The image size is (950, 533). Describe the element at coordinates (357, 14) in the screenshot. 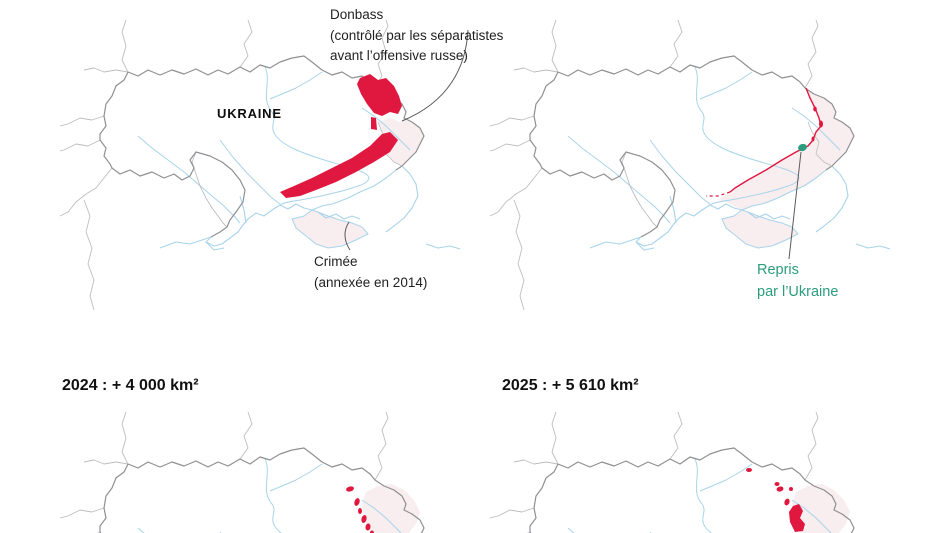

I see `donbass-annotation-line1: Donbass` at that location.